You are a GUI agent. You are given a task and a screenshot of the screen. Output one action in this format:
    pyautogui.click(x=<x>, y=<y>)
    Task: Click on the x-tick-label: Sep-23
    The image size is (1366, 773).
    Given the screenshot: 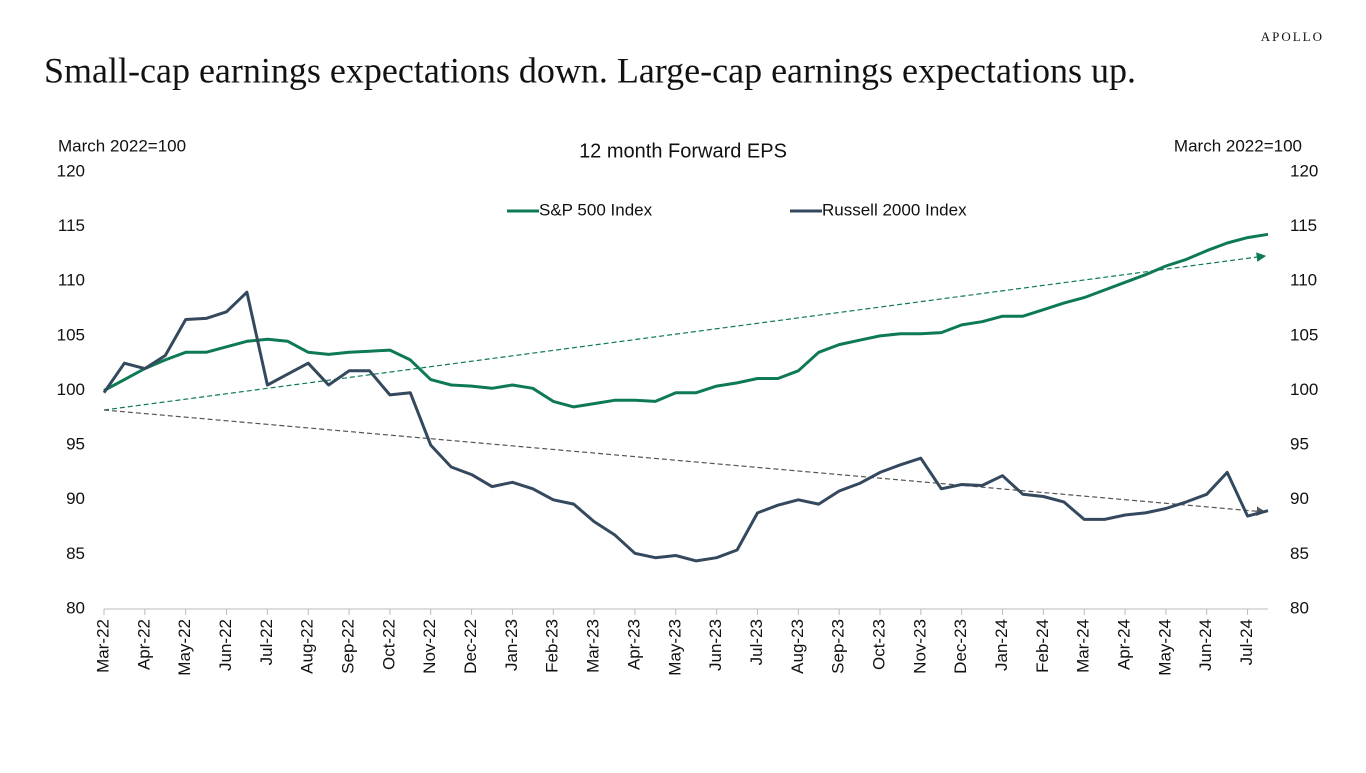 What is the action you would take?
    pyautogui.click(x=838, y=646)
    